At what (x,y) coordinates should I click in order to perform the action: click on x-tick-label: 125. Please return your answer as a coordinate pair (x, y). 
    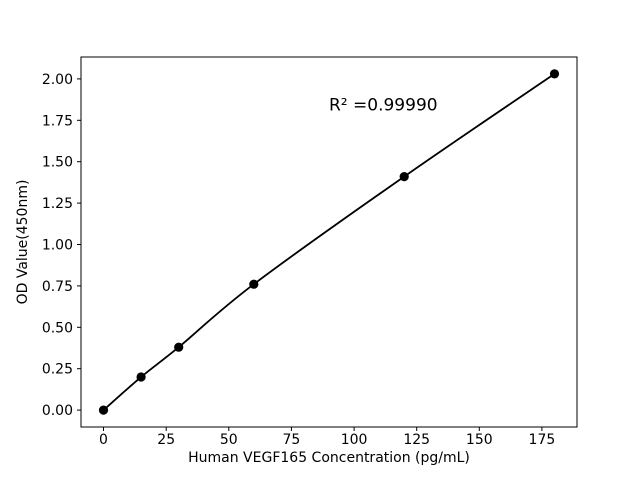
    Looking at the image, I should click on (416, 440).